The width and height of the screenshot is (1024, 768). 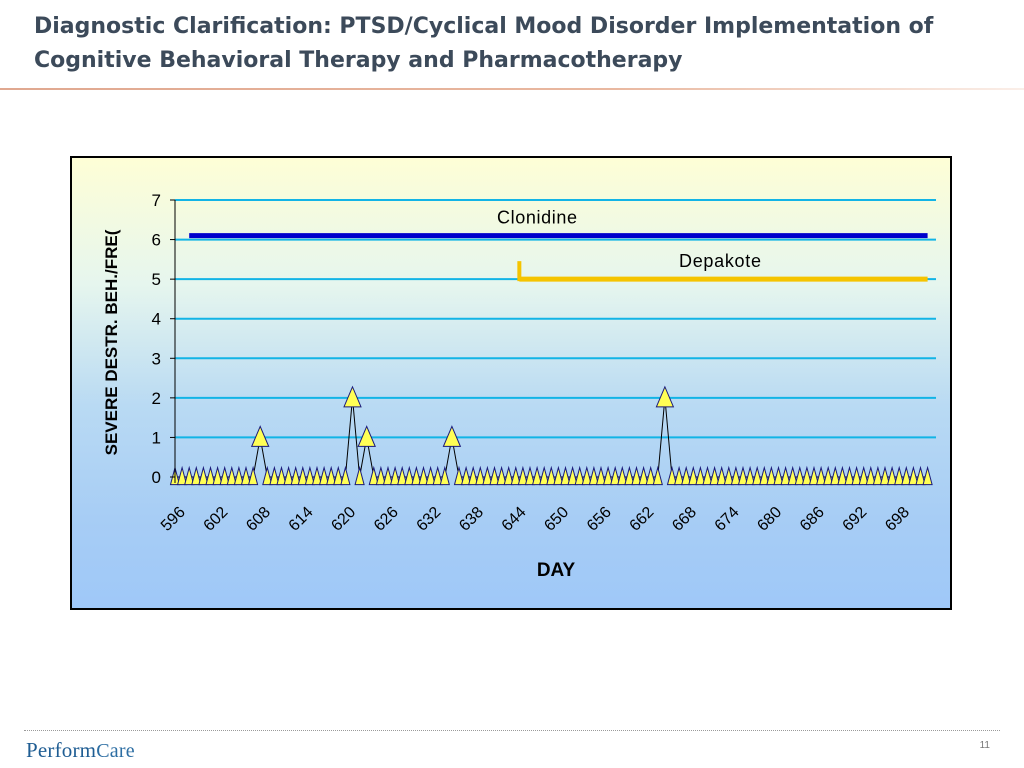 I want to click on x-tick-label: 680, so click(x=769, y=519).